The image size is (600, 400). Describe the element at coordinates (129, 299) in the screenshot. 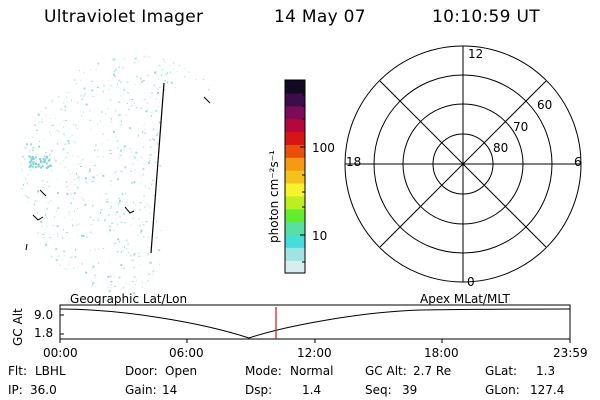

I see `timeline-left-caption: Geographic Lat/Lon` at that location.